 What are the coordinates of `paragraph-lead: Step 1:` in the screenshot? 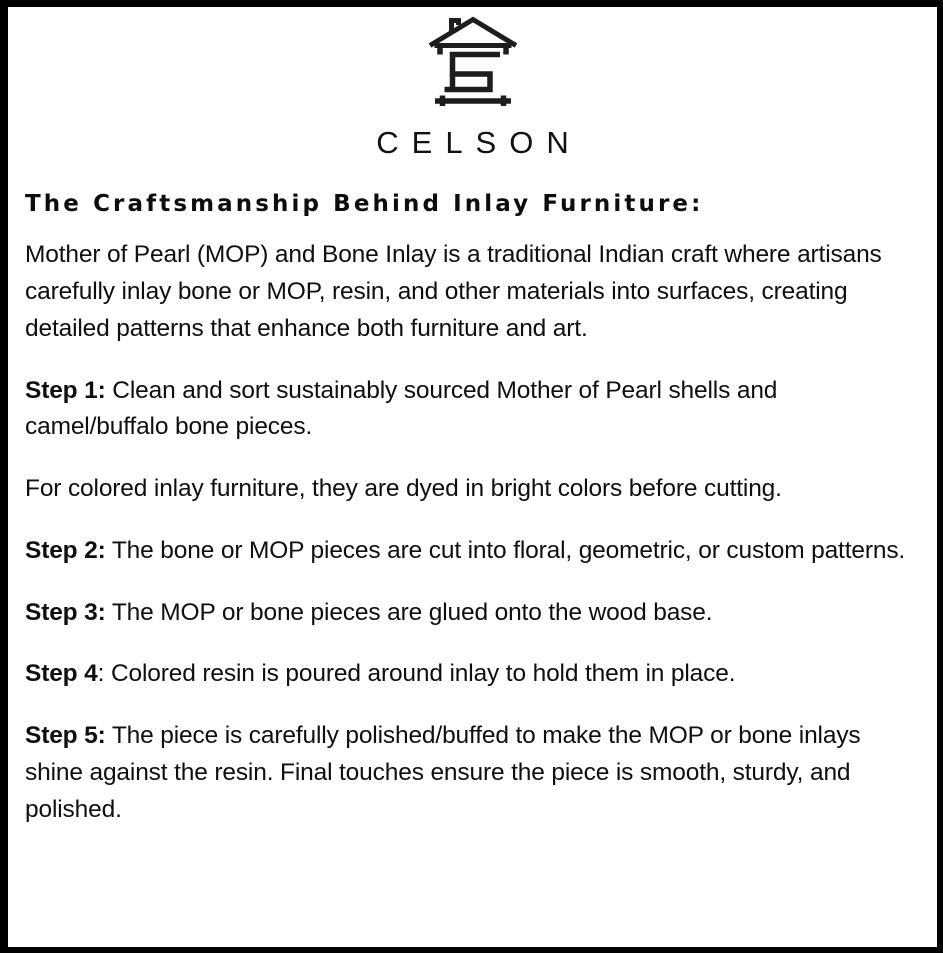 It's located at (65, 390).